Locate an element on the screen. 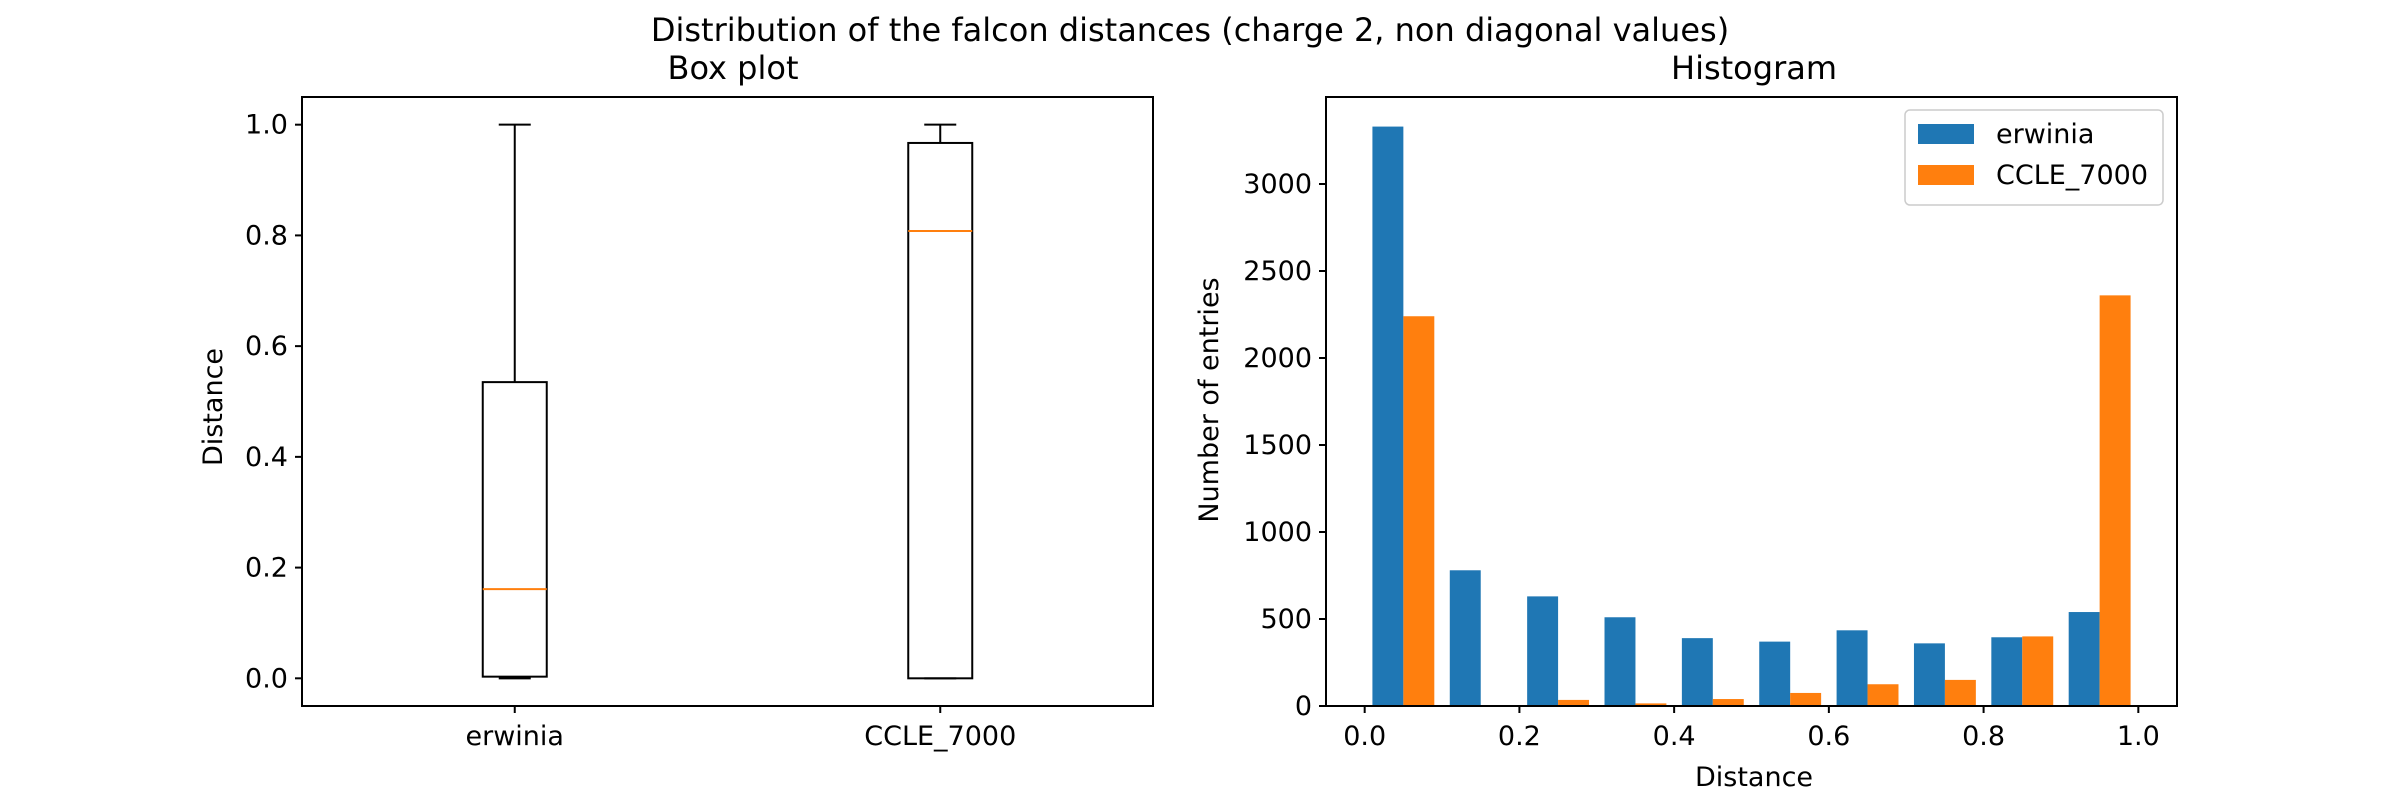  hist-y-tick-label: 1000 is located at coordinates (1277, 532).